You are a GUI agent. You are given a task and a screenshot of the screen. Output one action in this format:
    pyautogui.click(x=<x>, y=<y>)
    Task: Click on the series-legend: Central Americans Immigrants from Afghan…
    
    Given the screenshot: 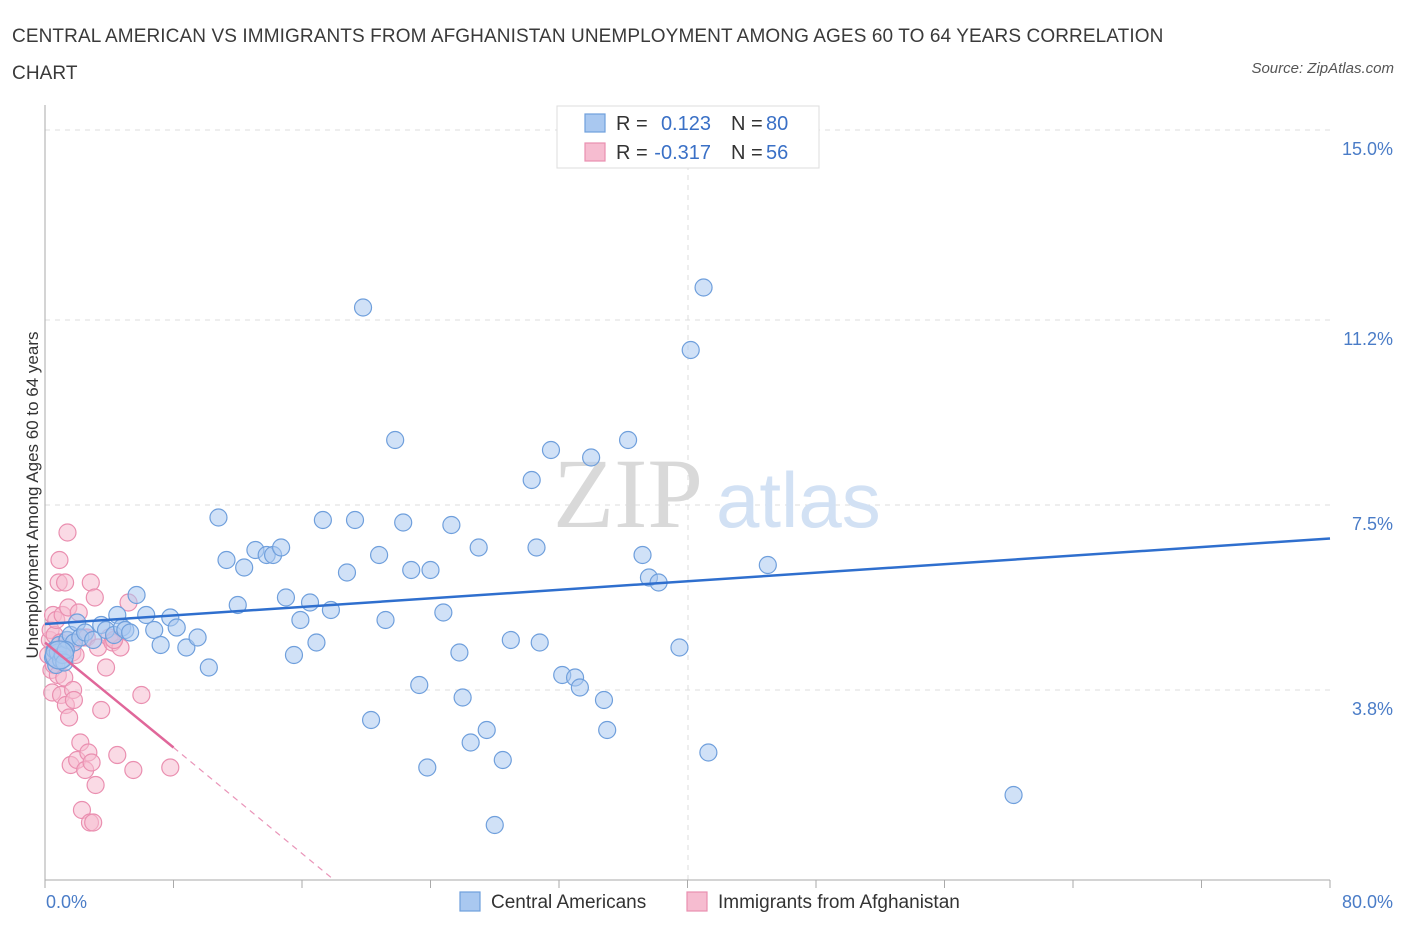 What is the action you would take?
    pyautogui.click(x=709, y=902)
    